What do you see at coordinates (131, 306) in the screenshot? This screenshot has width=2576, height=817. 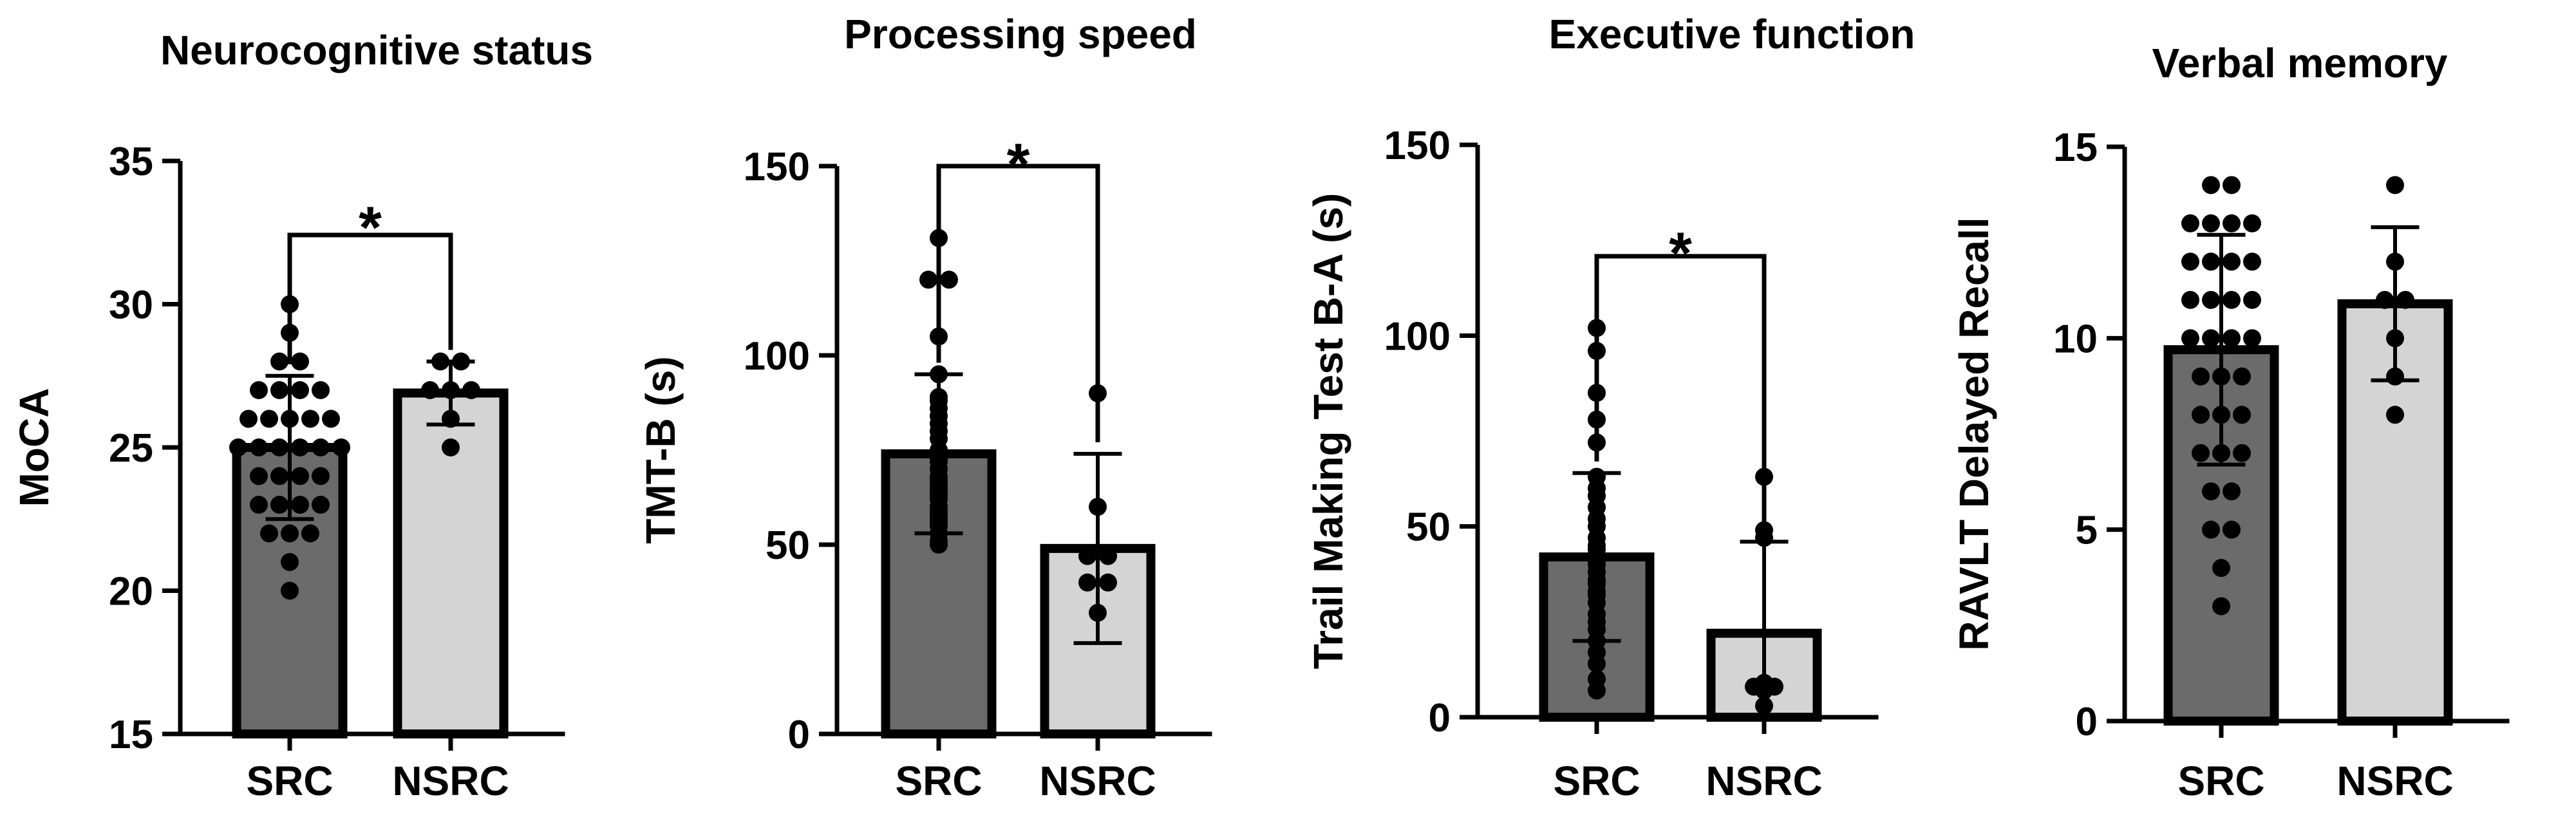 I see `y-tick-label: 30` at bounding box center [131, 306].